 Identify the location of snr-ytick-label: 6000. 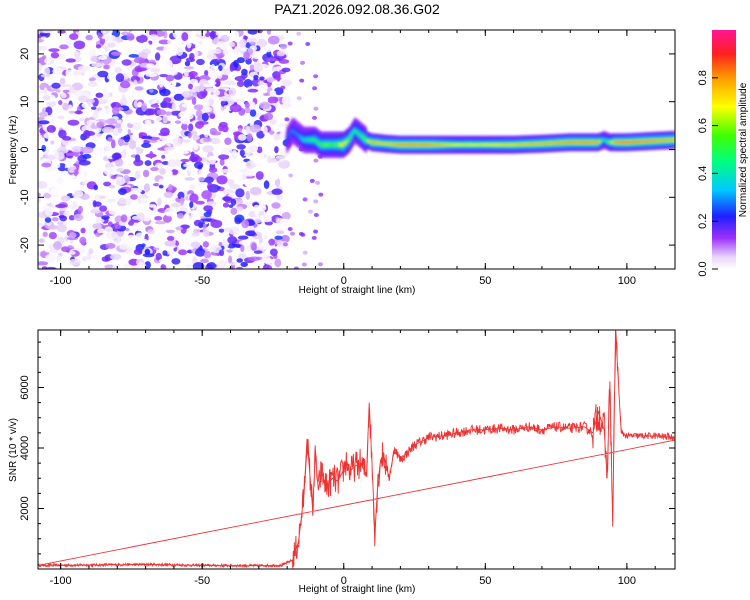
(25, 387).